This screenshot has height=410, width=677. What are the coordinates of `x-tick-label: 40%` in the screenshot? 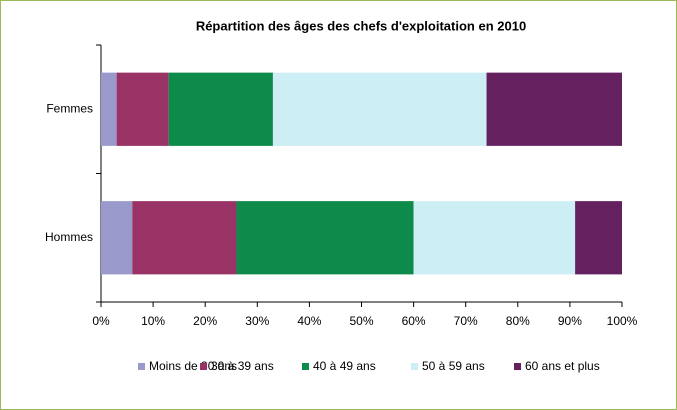 It's located at (309, 321).